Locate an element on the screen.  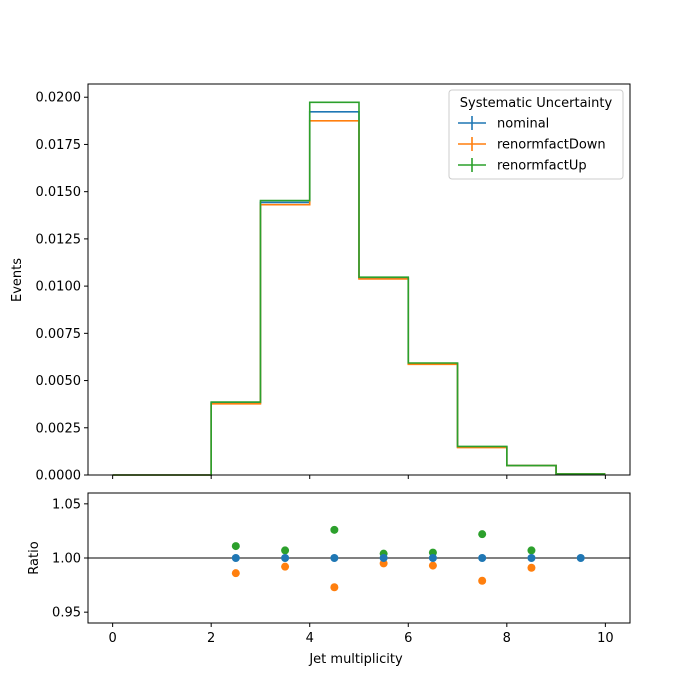
legend-label: nominal is located at coordinates (523, 124).